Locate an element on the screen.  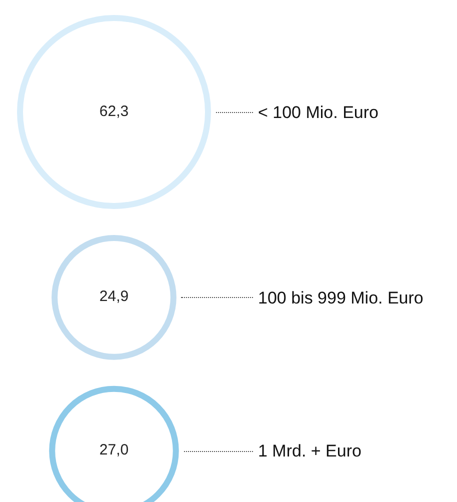
category-label: 1 Mrd. + Euro is located at coordinates (310, 451).